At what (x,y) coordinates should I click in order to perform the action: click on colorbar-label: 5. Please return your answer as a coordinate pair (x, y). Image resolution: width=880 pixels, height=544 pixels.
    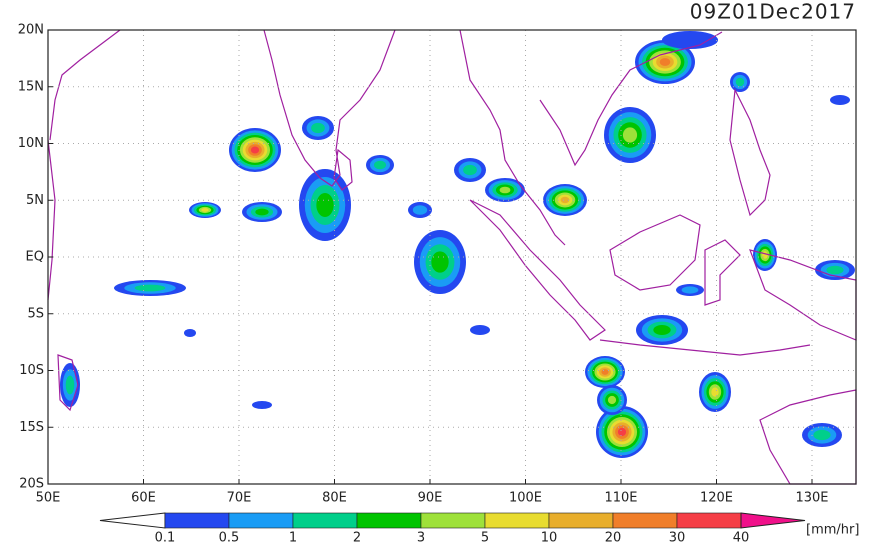
    Looking at the image, I should click on (485, 537).